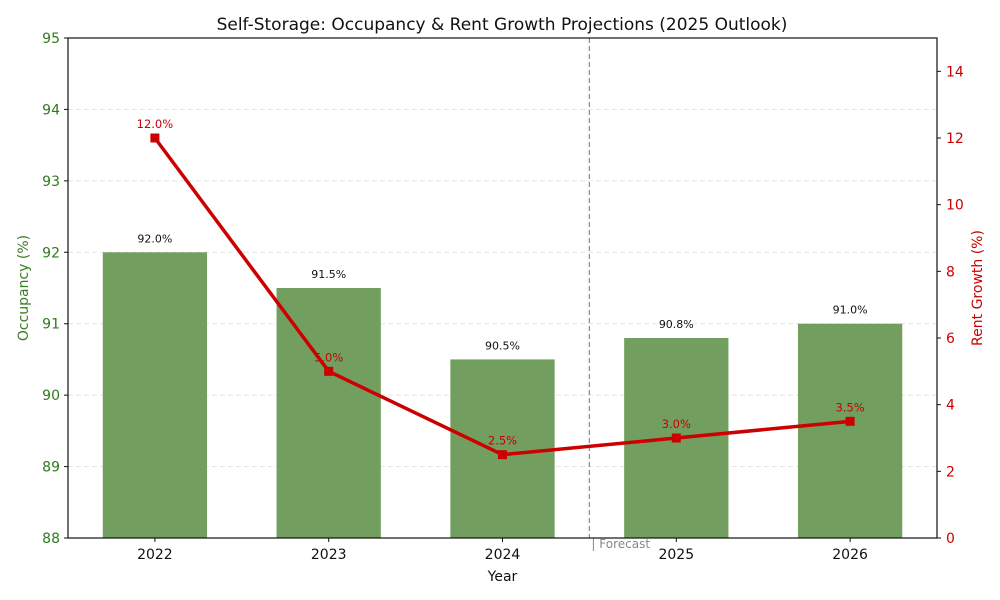  Describe the element at coordinates (502, 441) in the screenshot. I see `rent-growth-label: 2.5%` at that location.